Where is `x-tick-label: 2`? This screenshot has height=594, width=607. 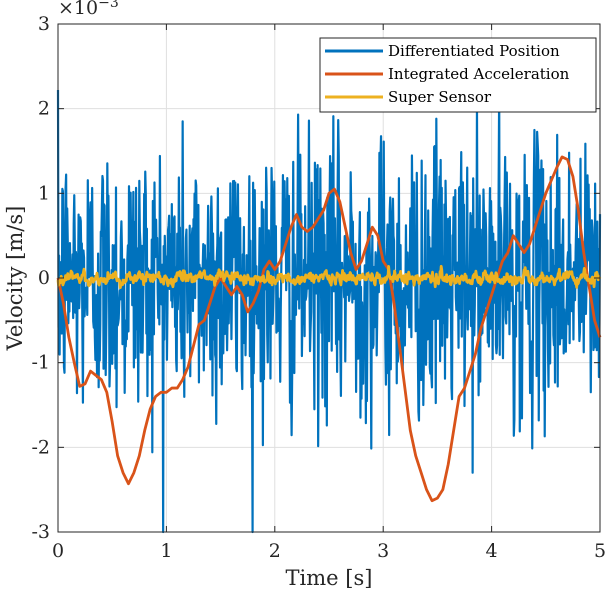
x-tick-label: 2 is located at coordinates (275, 551).